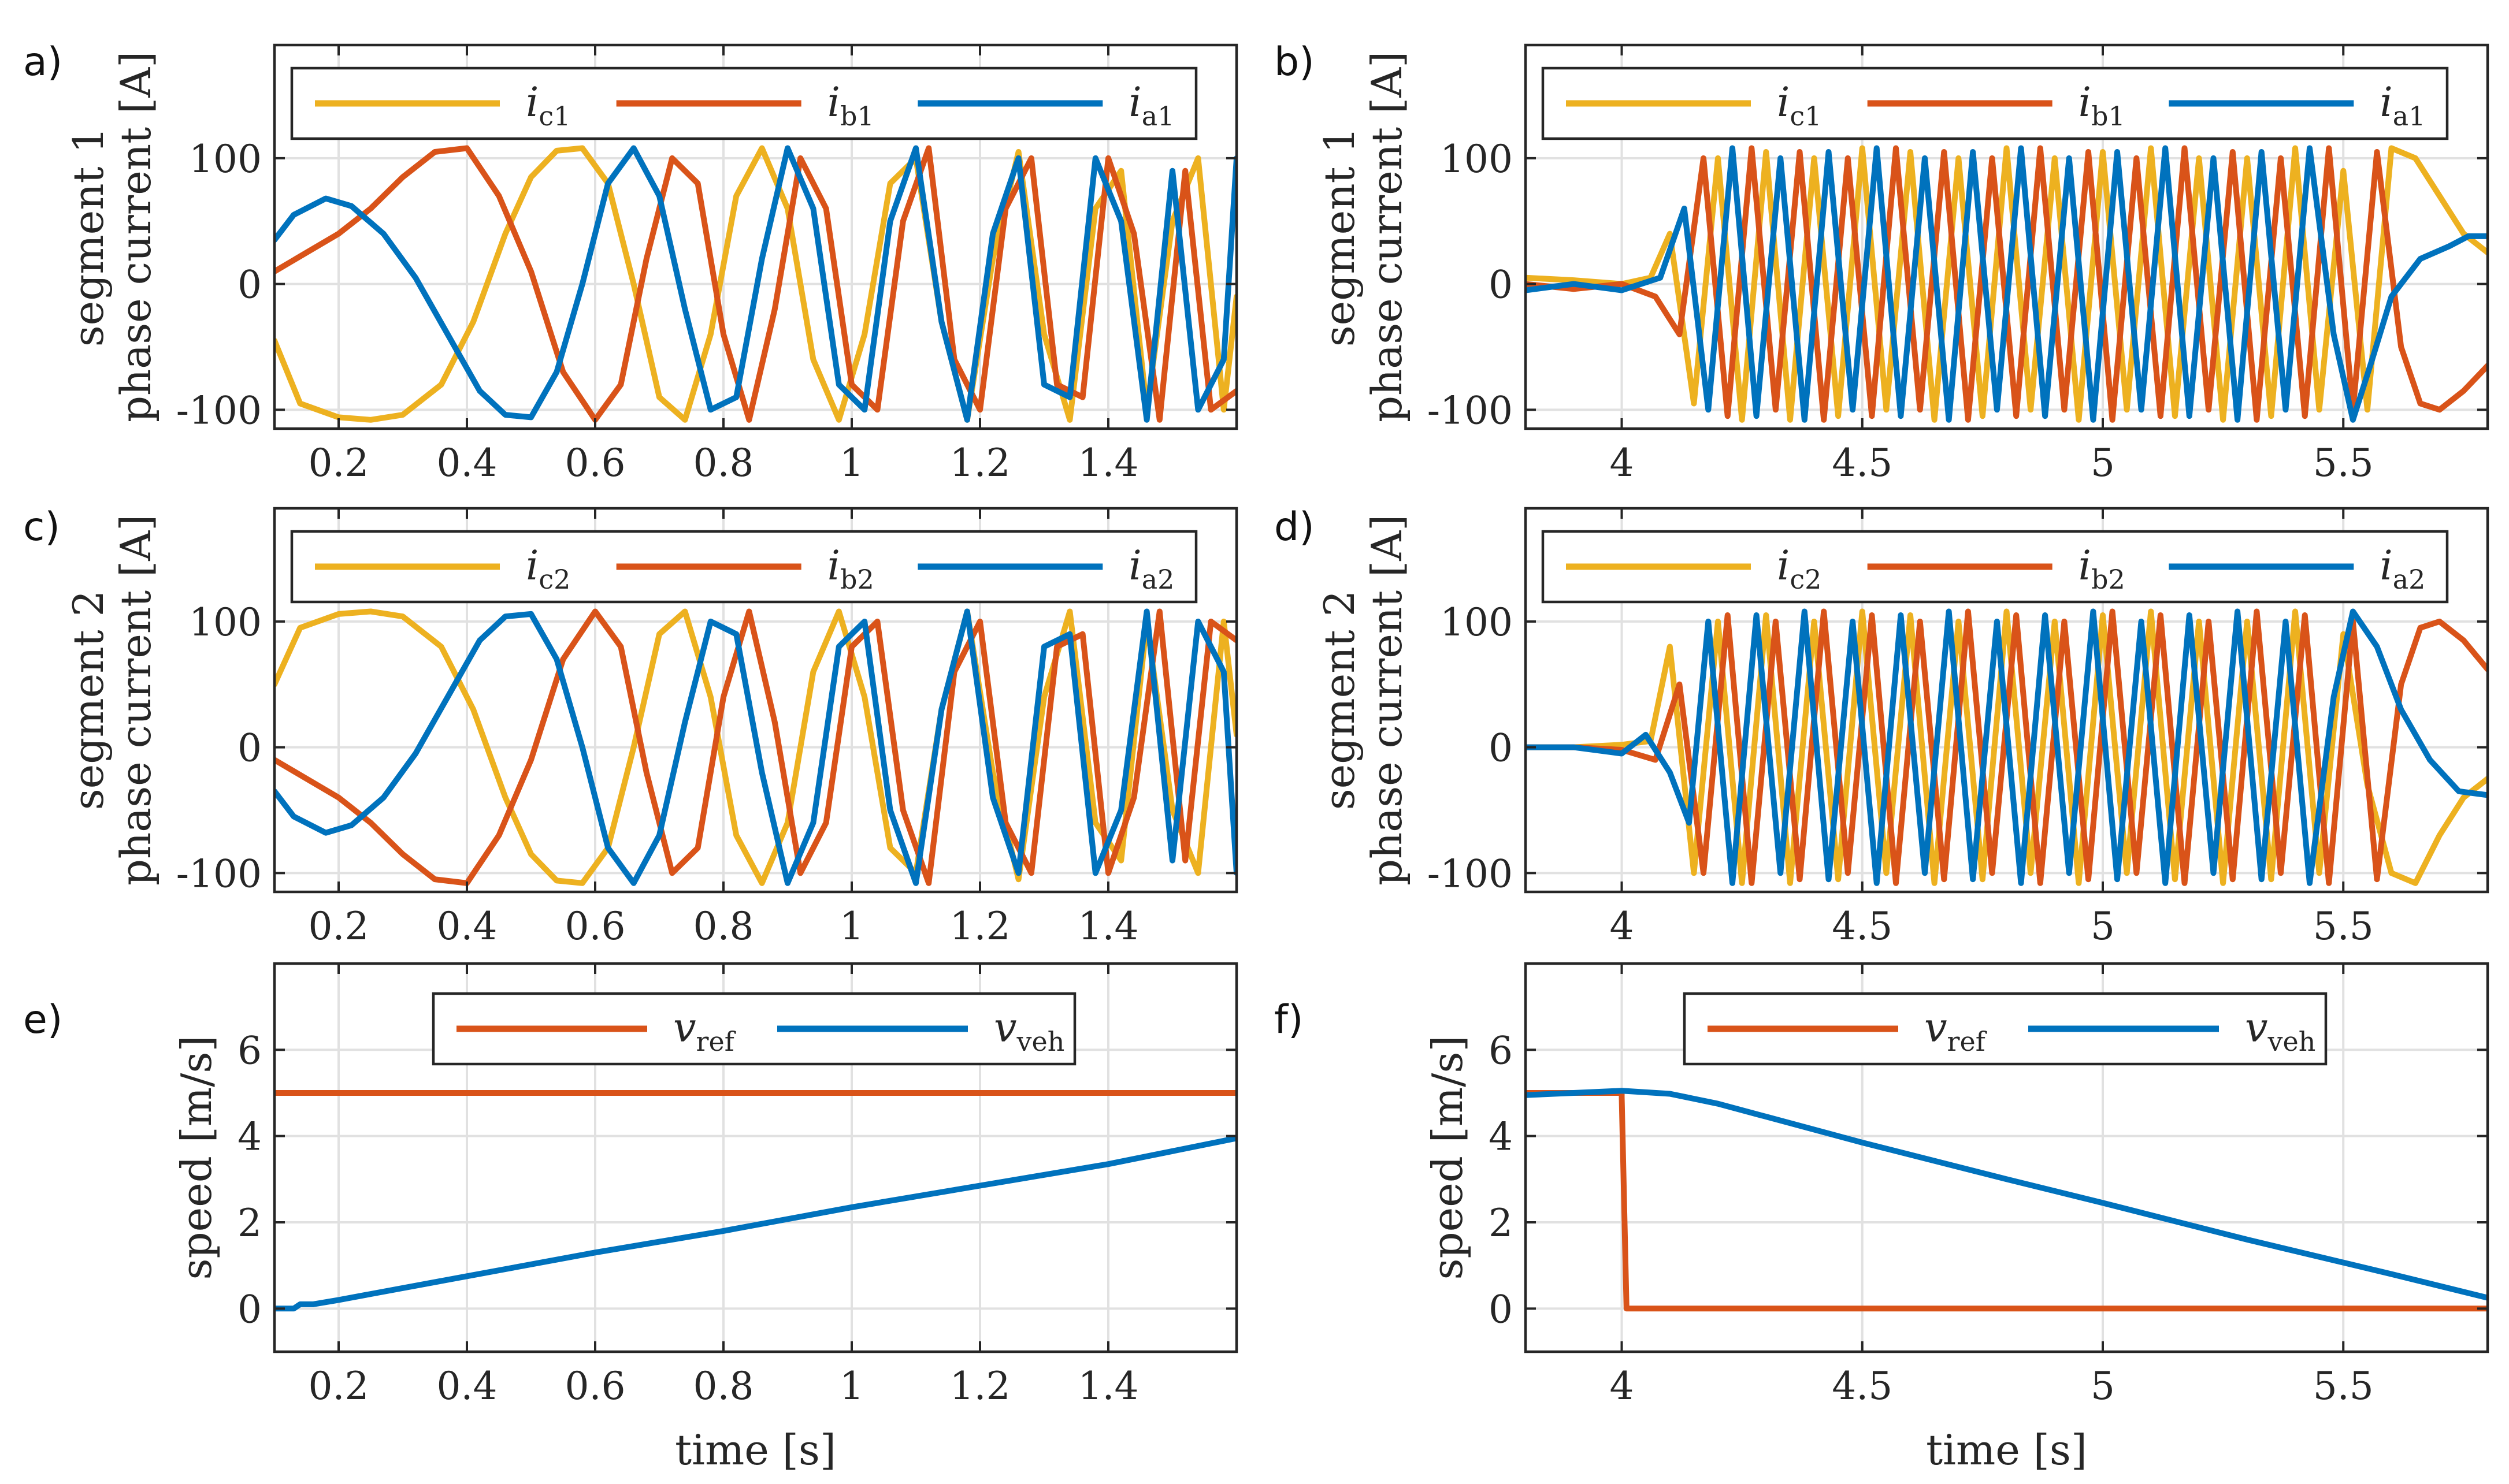 This screenshot has width=2509, height=1484. I want to click on panel-label: b), so click(1294, 62).